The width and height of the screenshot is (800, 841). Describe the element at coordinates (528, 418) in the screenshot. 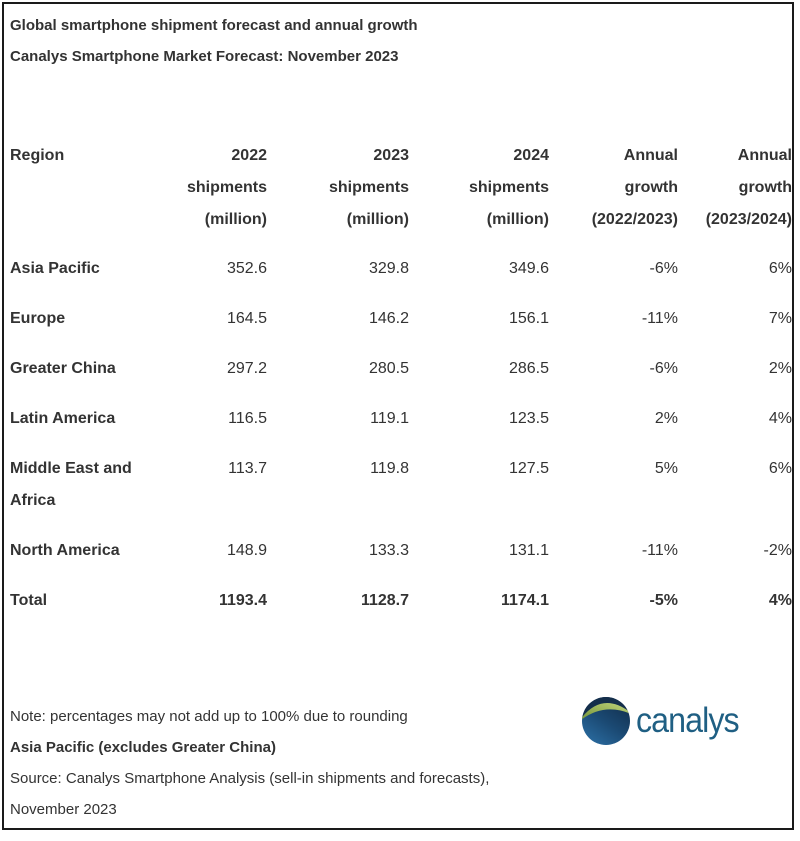

I see `table-cell: 123.5` at that location.